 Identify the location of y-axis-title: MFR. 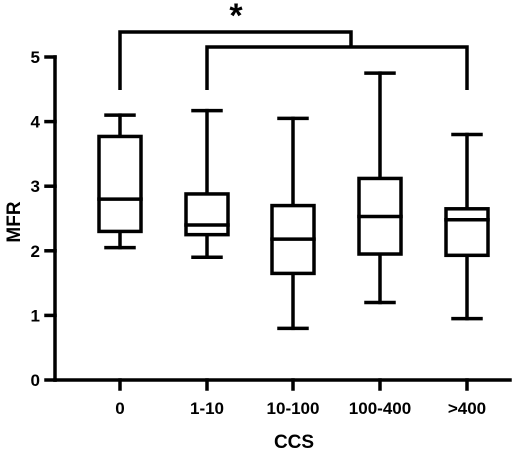
(14, 221).